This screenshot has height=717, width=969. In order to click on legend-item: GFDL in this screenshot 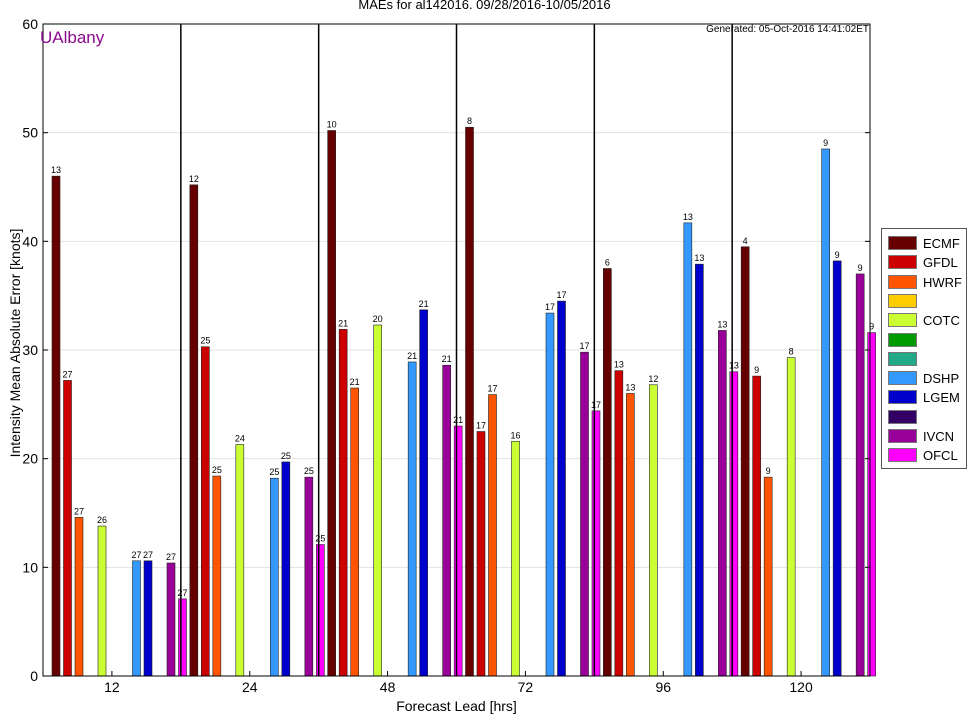, I will do `click(925, 262)`.